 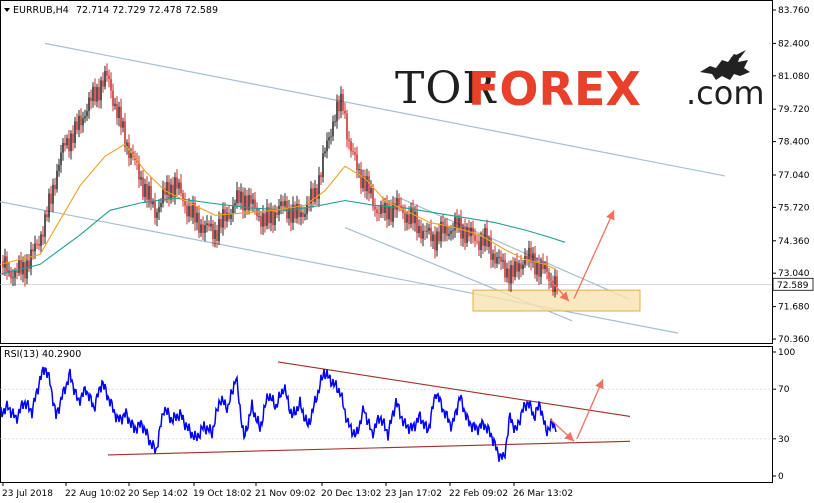 I want to click on dropdown-triangle-icon, so click(x=7, y=10).